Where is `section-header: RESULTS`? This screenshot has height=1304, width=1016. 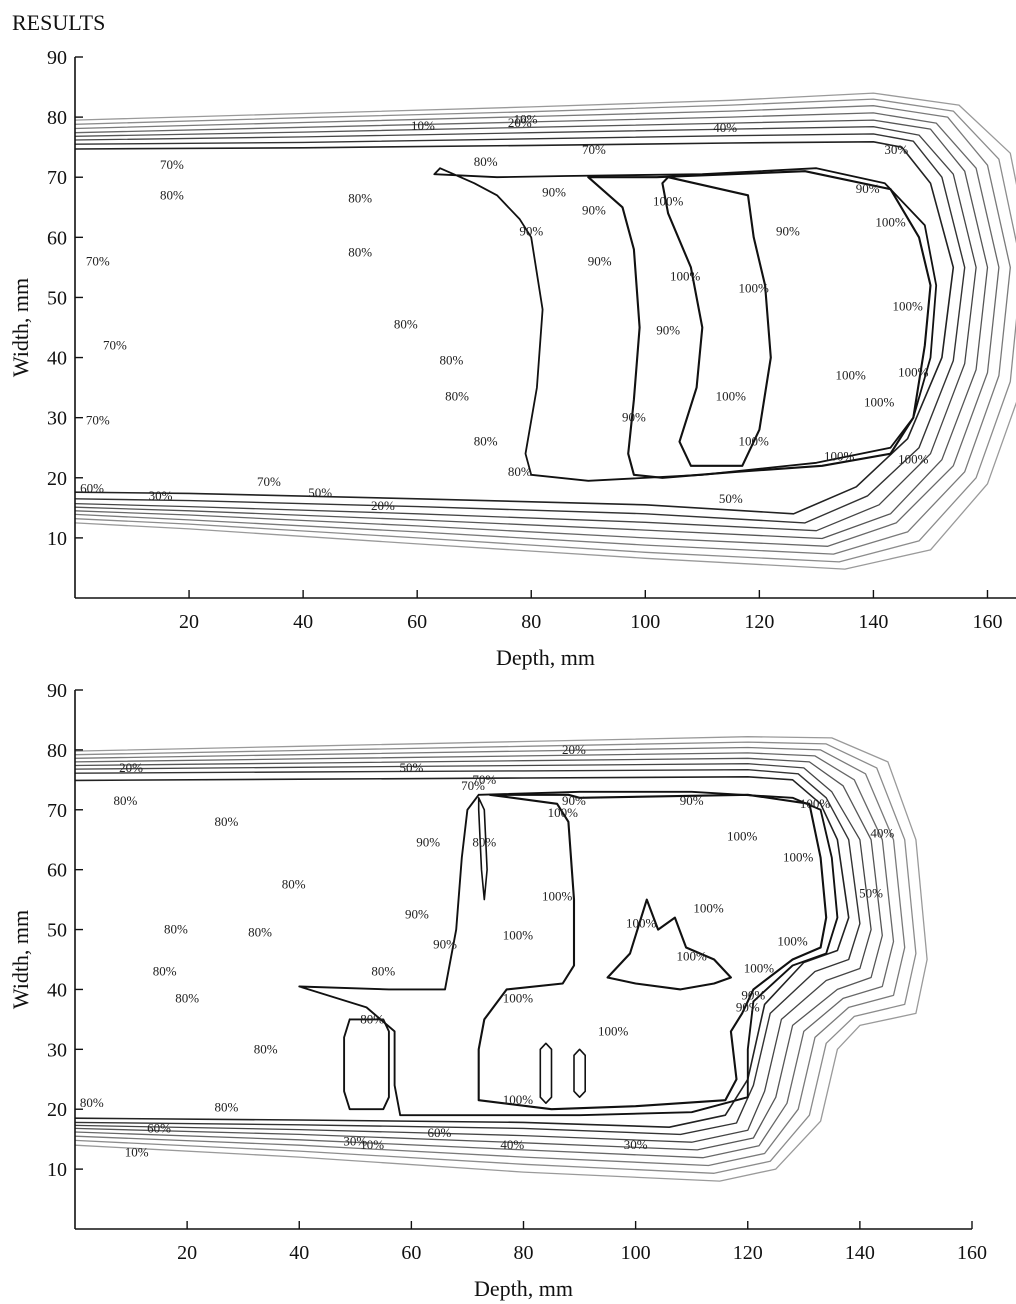
section-header: RESULTS is located at coordinates (58, 22).